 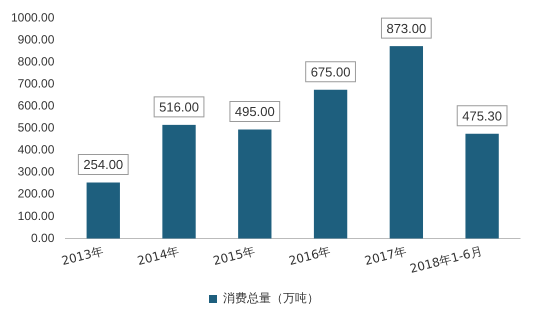 What do you see at coordinates (36, 39) in the screenshot?
I see `y-tick-label: 900.00` at bounding box center [36, 39].